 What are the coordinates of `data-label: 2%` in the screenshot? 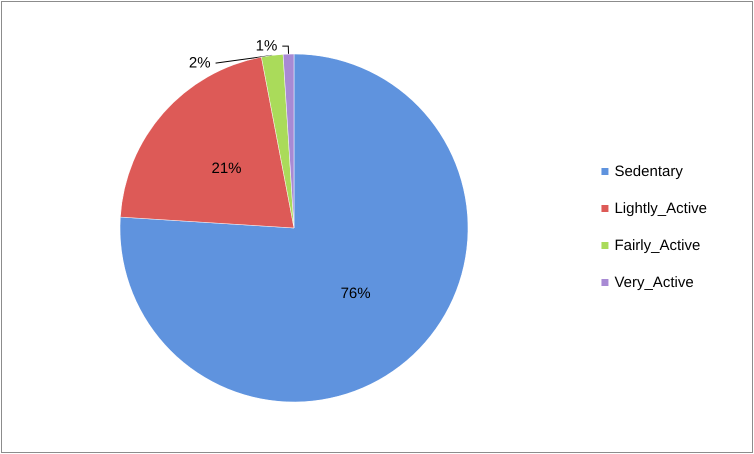 It's located at (199, 63).